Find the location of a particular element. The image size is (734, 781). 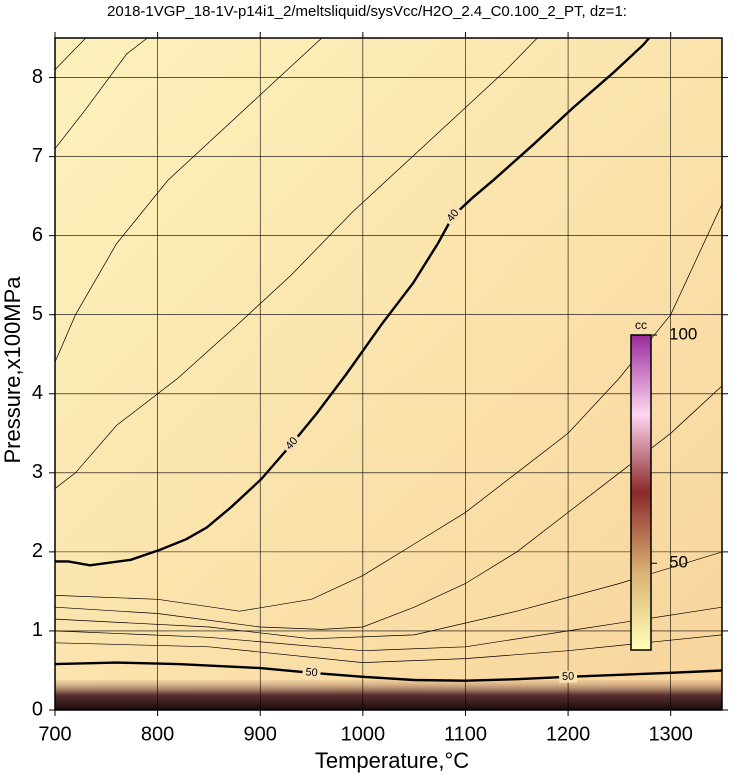

colorbar-tick-label: 100 is located at coordinates (683, 333).